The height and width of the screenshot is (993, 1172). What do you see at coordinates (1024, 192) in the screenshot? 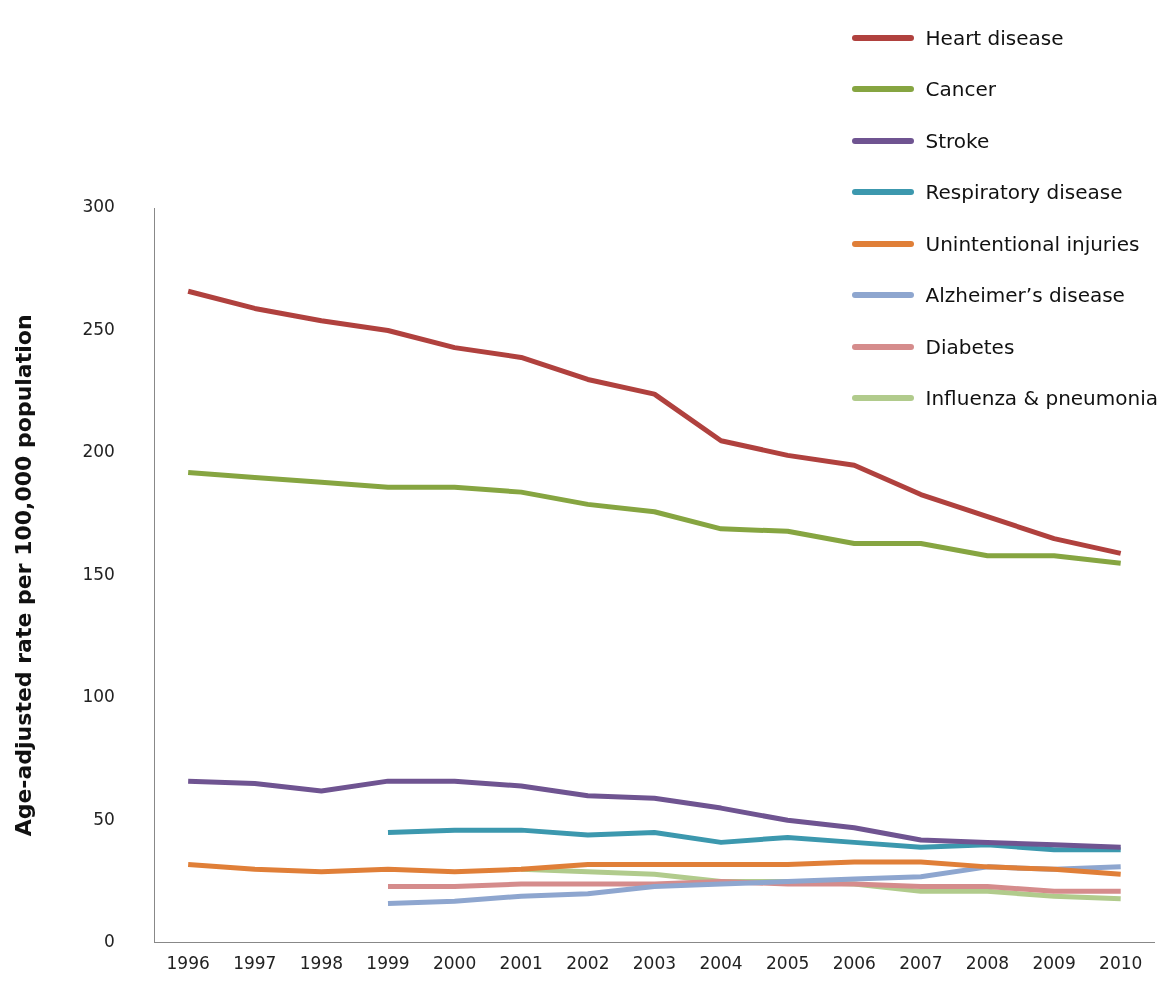
I see `legend-label: Respiratory disease` at bounding box center [1024, 192].